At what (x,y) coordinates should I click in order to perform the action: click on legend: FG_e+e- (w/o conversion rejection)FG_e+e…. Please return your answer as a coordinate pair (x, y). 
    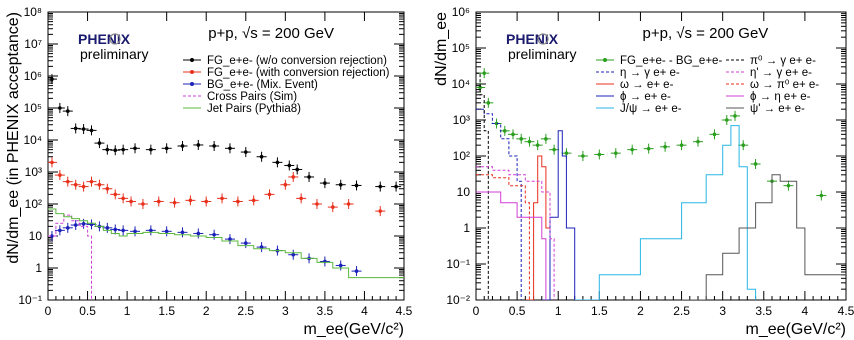
    Looking at the image, I should click on (286, 85).